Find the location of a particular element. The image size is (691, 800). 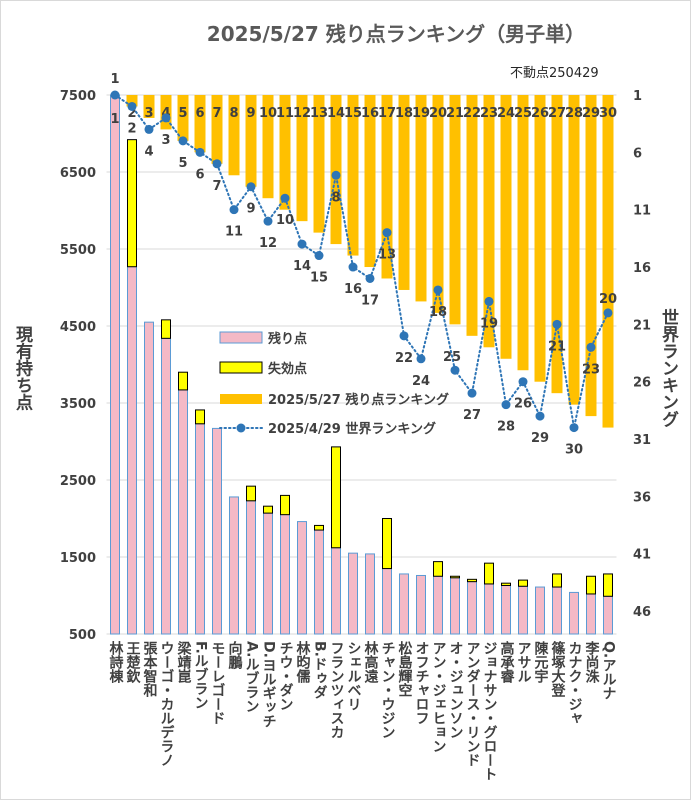

legend-label-world-ranking: 2025/4/29 世界ランキング is located at coordinates (352, 429).